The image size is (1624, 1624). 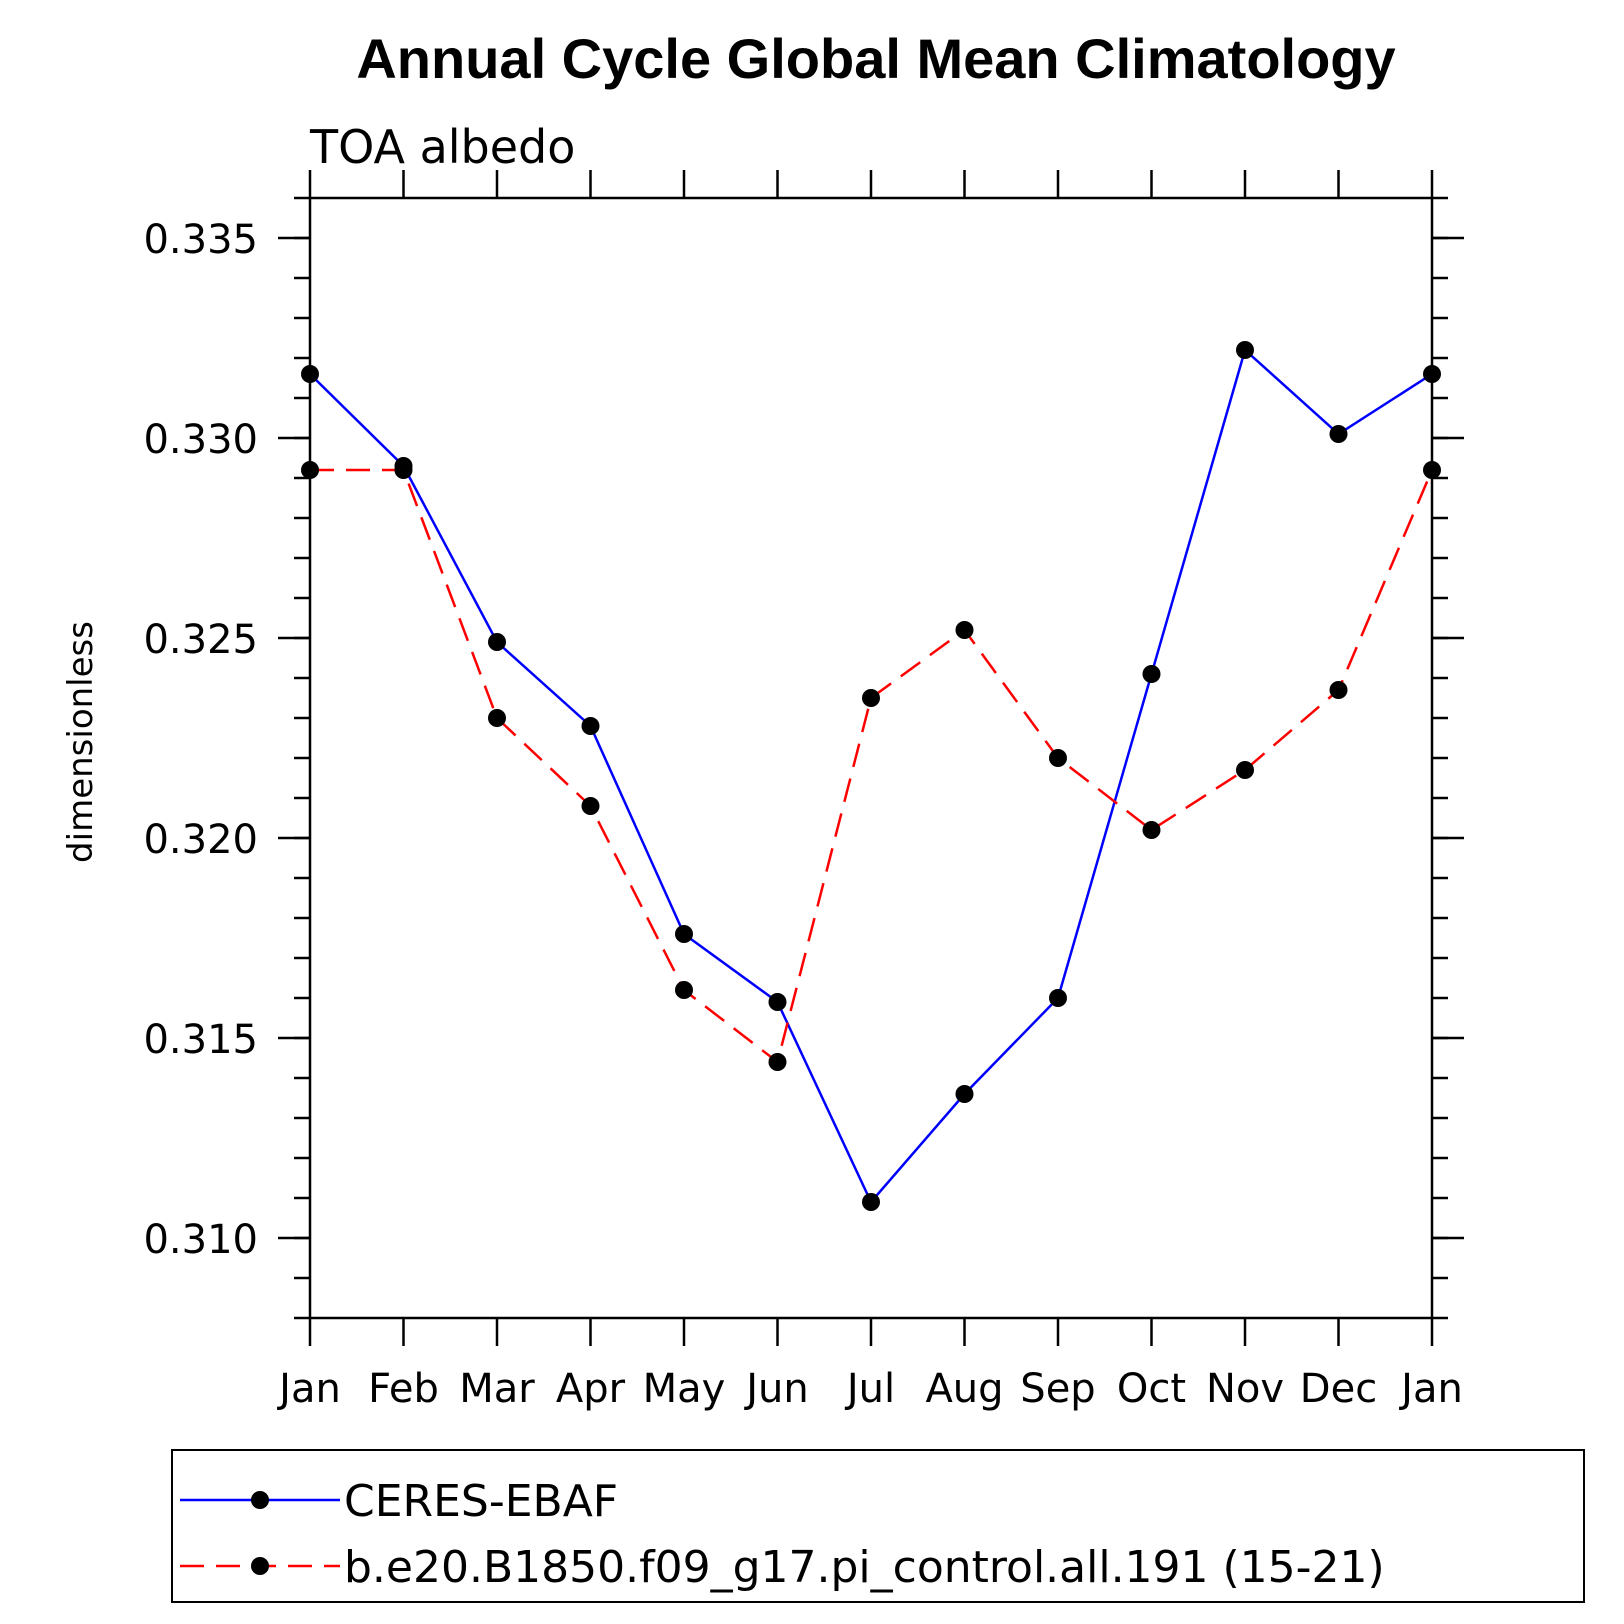 What do you see at coordinates (776, 1389) in the screenshot?
I see `x-tick-label: Jun` at bounding box center [776, 1389].